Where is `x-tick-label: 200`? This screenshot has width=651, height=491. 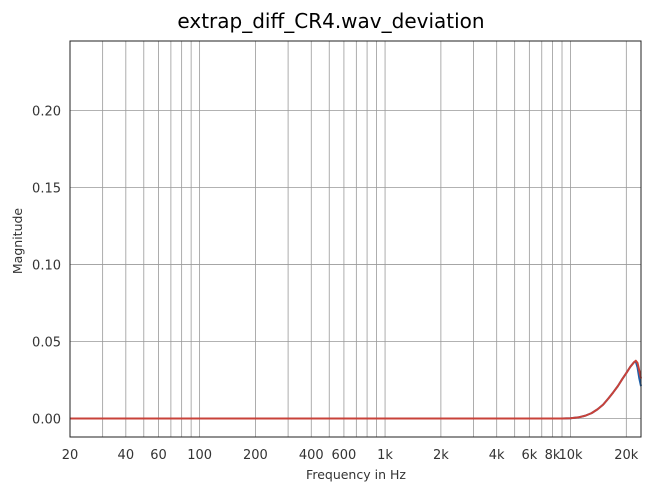
x-tick-label: 200 is located at coordinates (255, 455).